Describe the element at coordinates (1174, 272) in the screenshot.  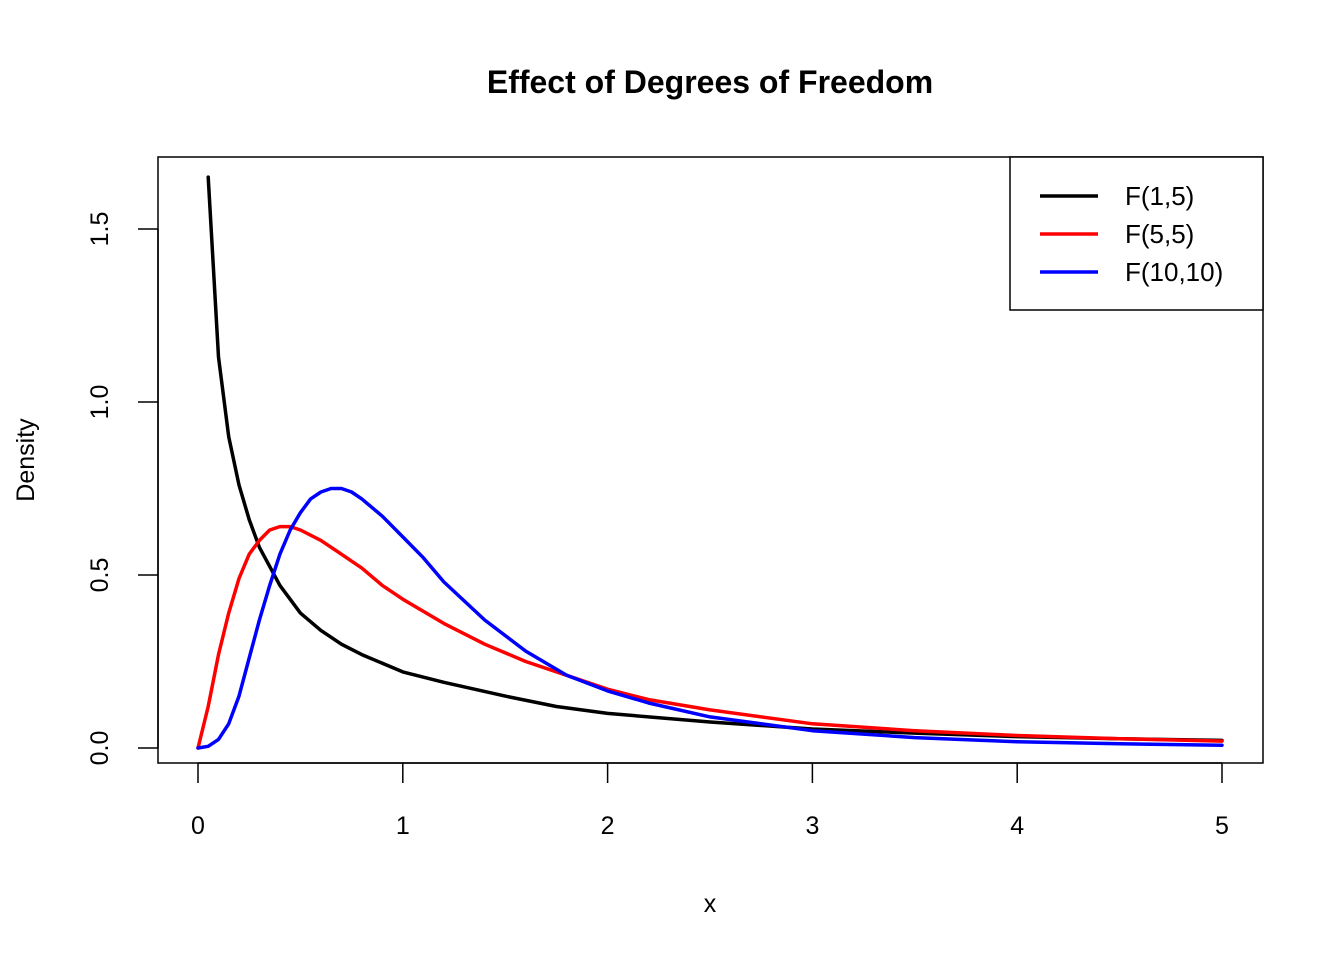
I see `legend-label-3: F(10,10)` at that location.